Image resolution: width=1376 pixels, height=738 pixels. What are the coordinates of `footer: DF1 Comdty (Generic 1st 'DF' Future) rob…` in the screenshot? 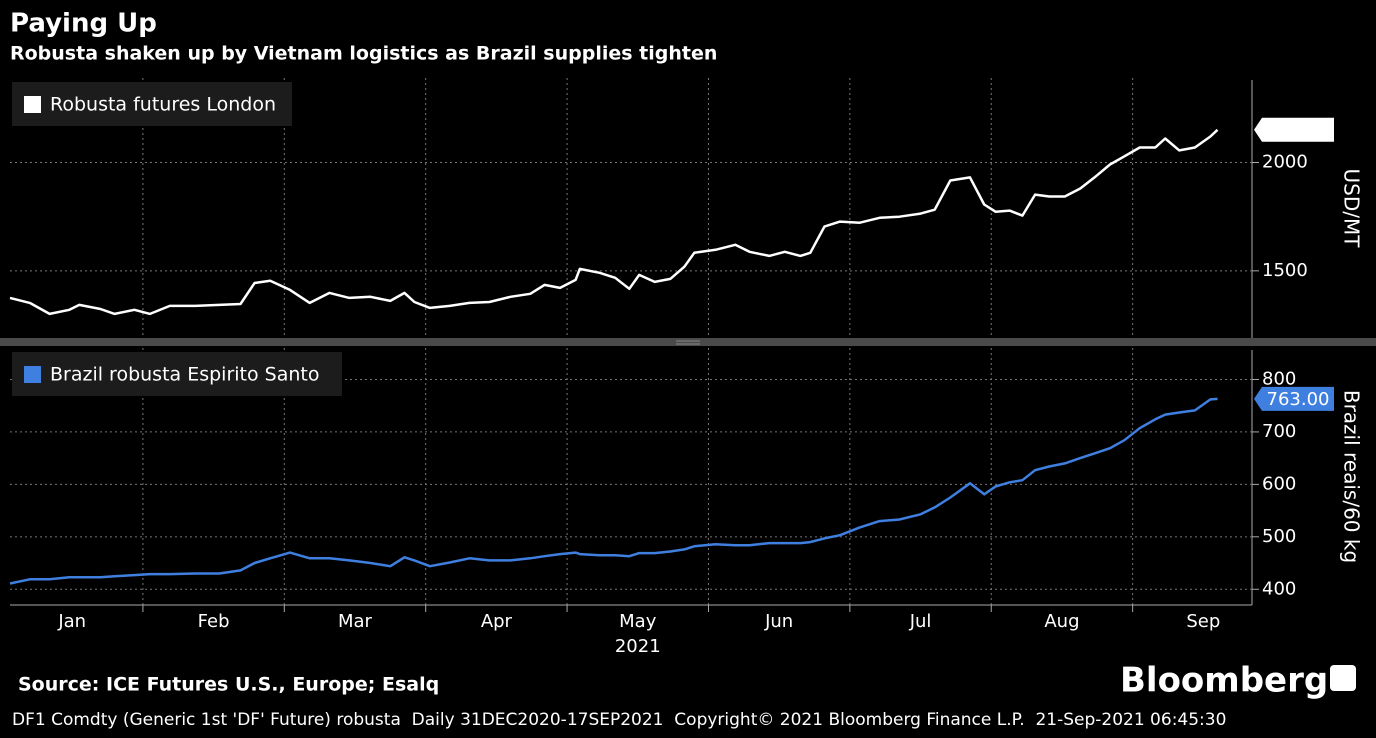 It's located at (619, 720).